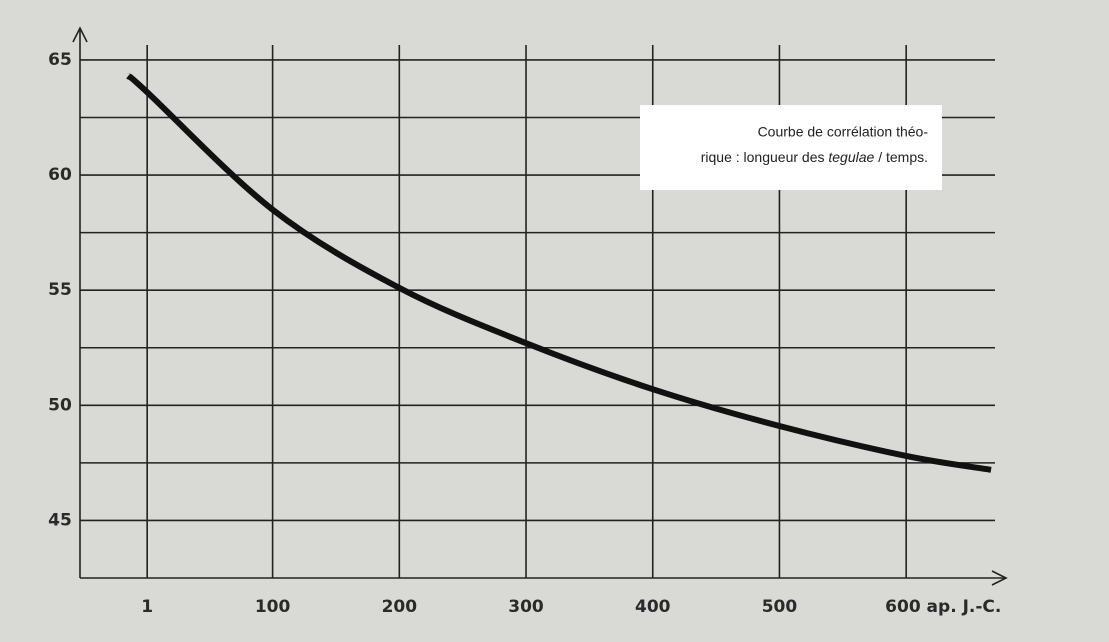 This screenshot has width=1109, height=642. I want to click on annotation-line: Courbe de corrélation théo-, so click(843, 132).